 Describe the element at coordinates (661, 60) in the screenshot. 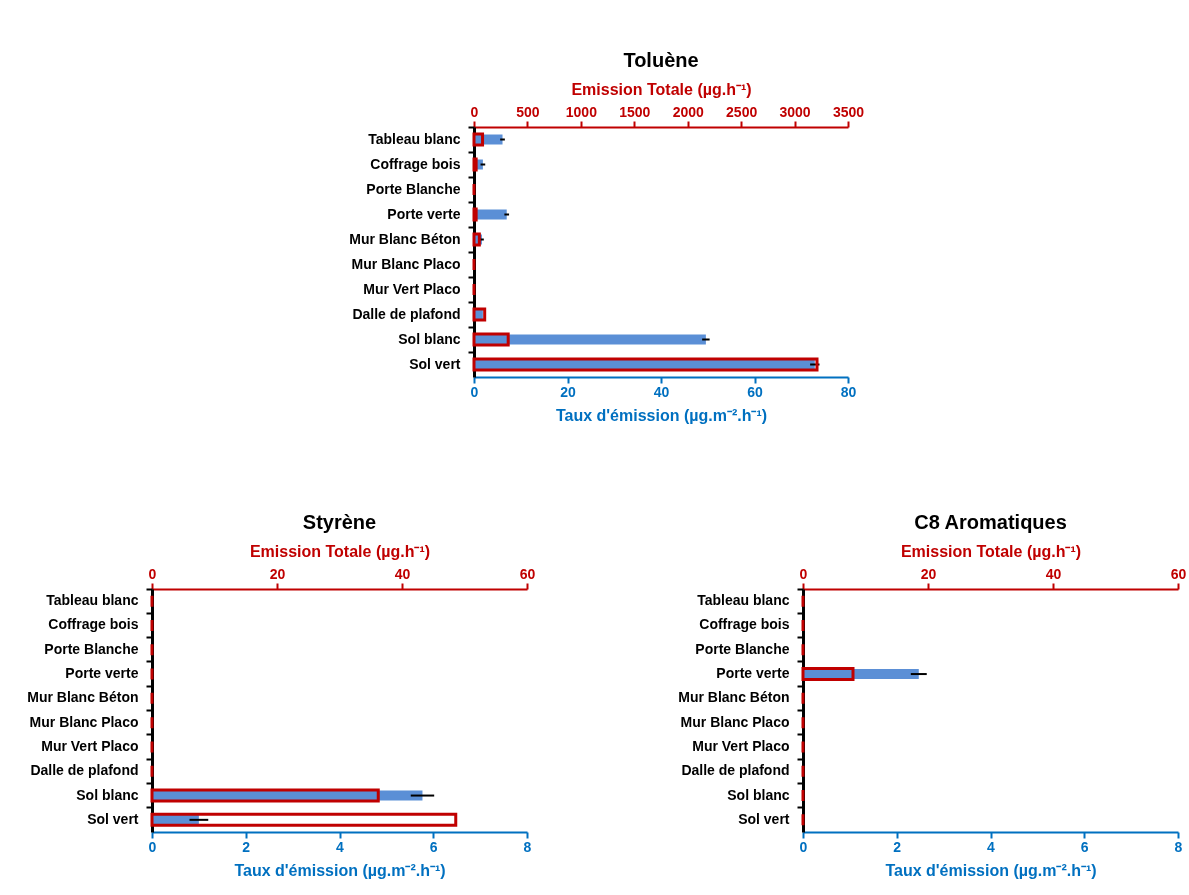

I see `chart-title: Toluène` at that location.